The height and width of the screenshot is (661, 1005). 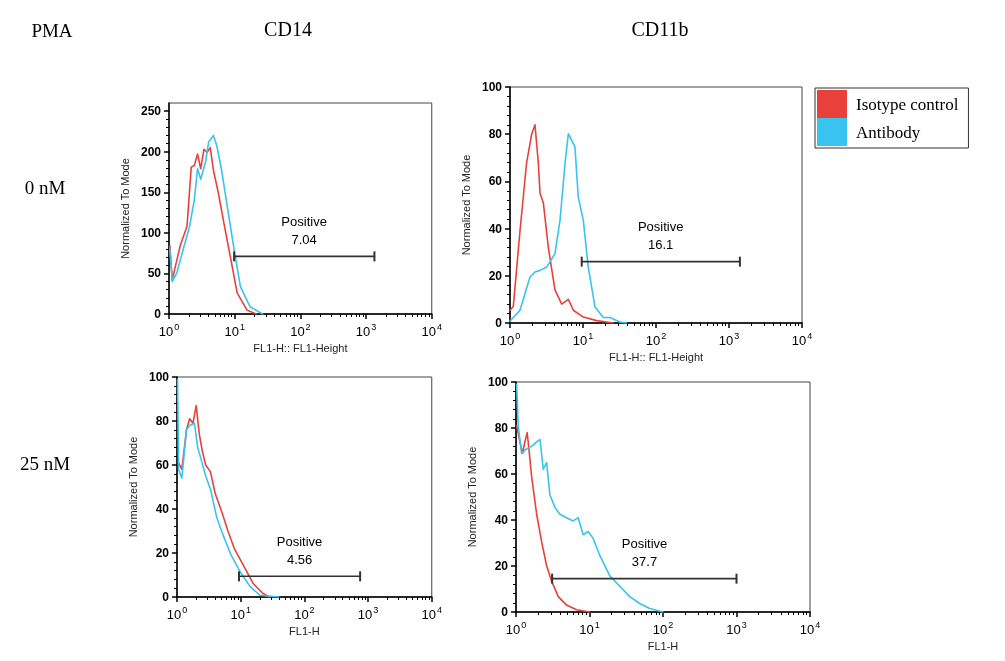 I want to click on chart-title: CD14, so click(x=288, y=29).